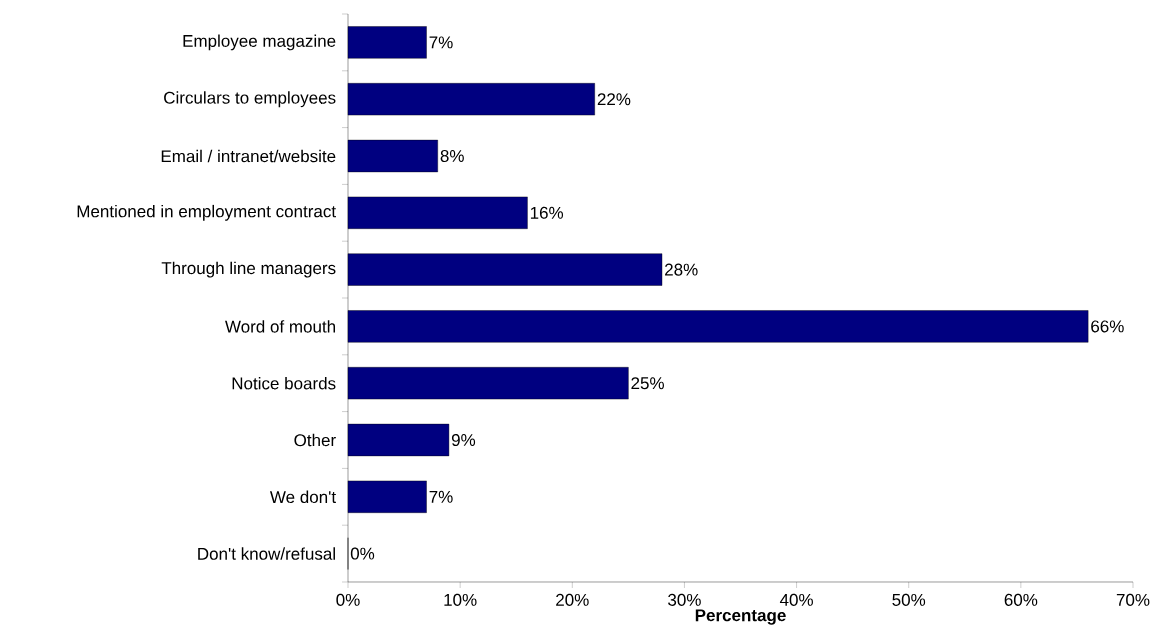 The height and width of the screenshot is (630, 1158). What do you see at coordinates (452, 155) in the screenshot?
I see `data-label: 8%` at bounding box center [452, 155].